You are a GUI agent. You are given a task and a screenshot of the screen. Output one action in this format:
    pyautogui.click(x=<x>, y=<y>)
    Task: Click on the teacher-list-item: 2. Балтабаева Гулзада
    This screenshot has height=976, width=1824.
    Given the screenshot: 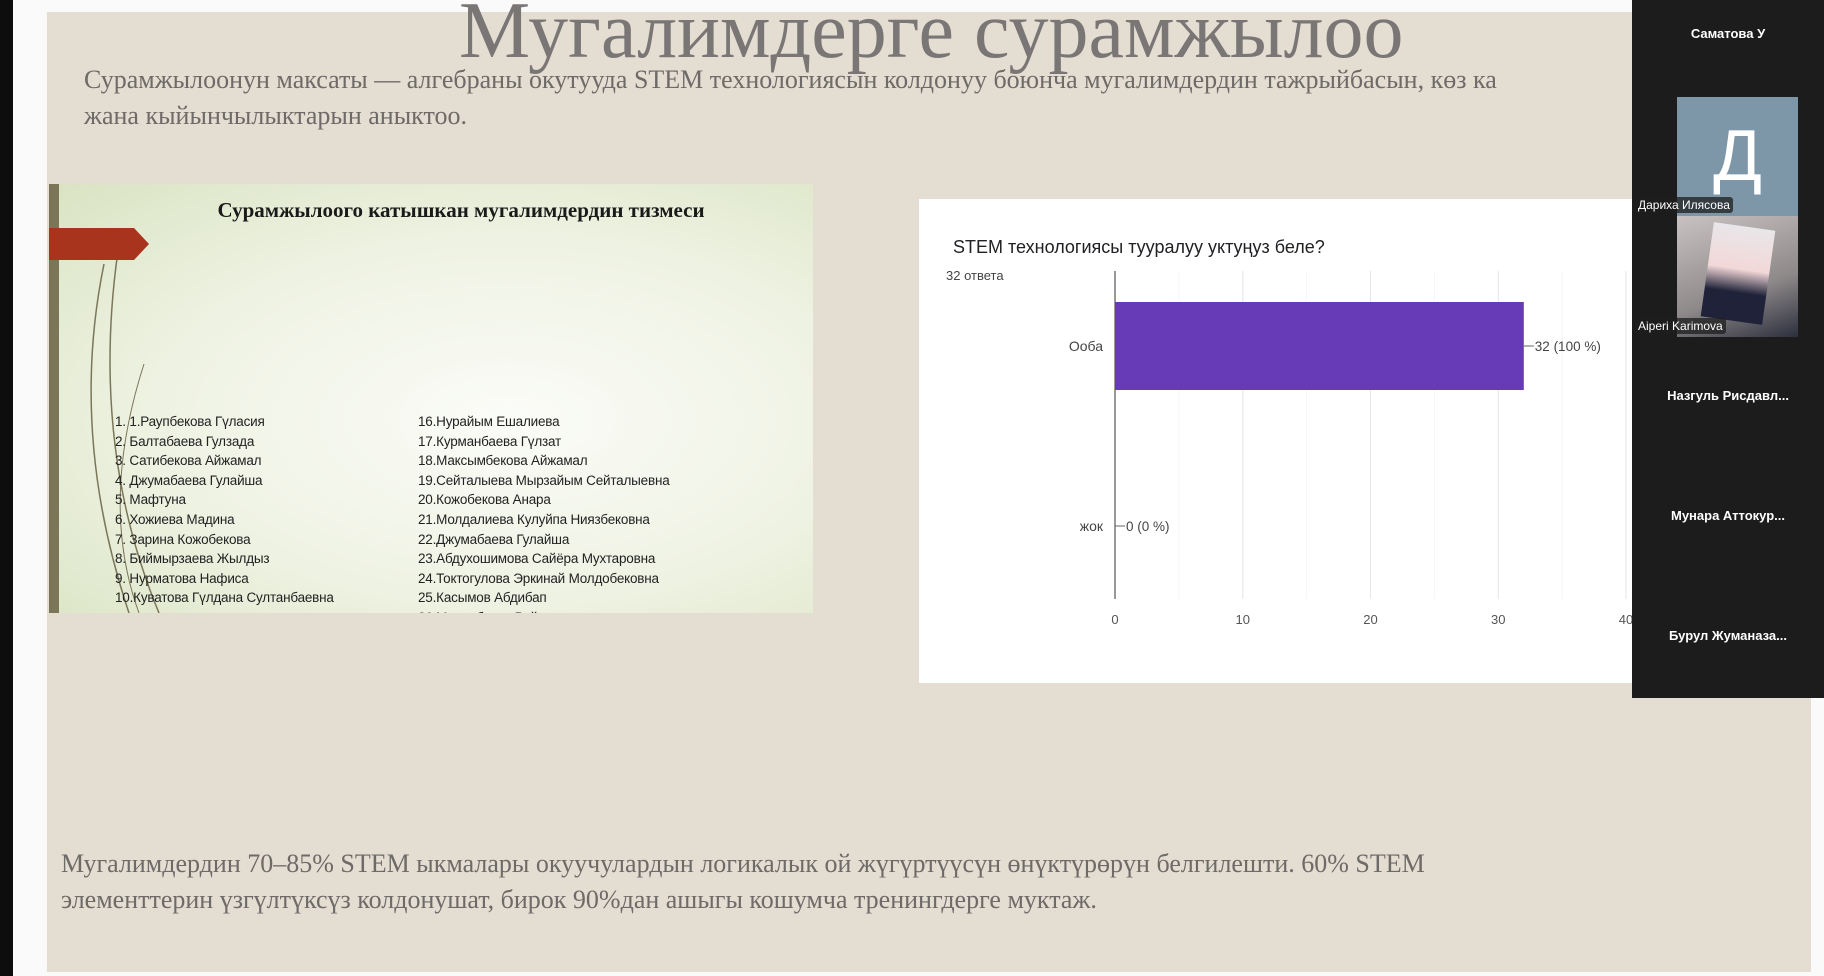 What is the action you would take?
    pyautogui.click(x=185, y=441)
    